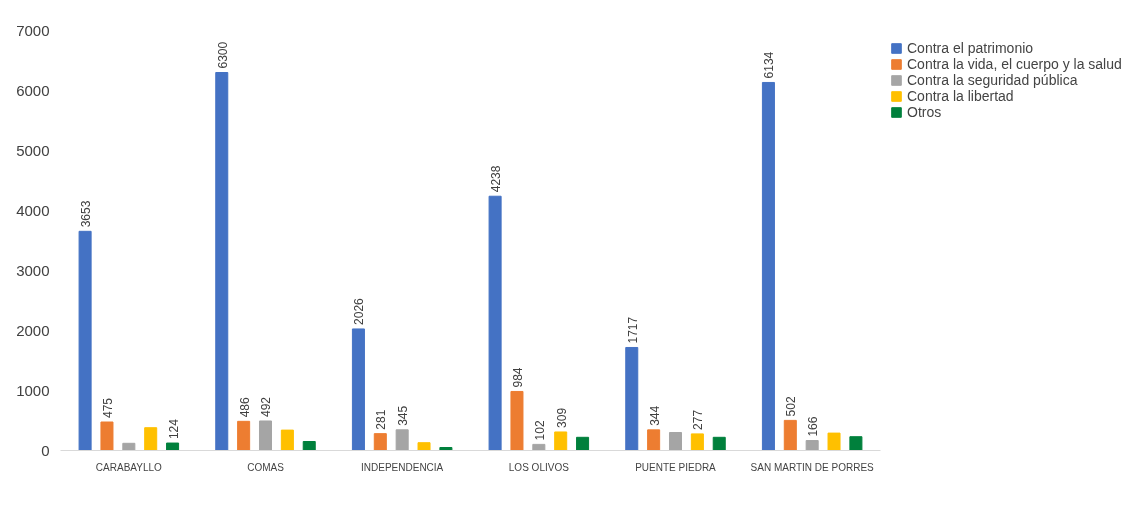 The height and width of the screenshot is (528, 1142). Describe the element at coordinates (960, 96) in the screenshot. I see `legend-label: Contra la libertad` at that location.